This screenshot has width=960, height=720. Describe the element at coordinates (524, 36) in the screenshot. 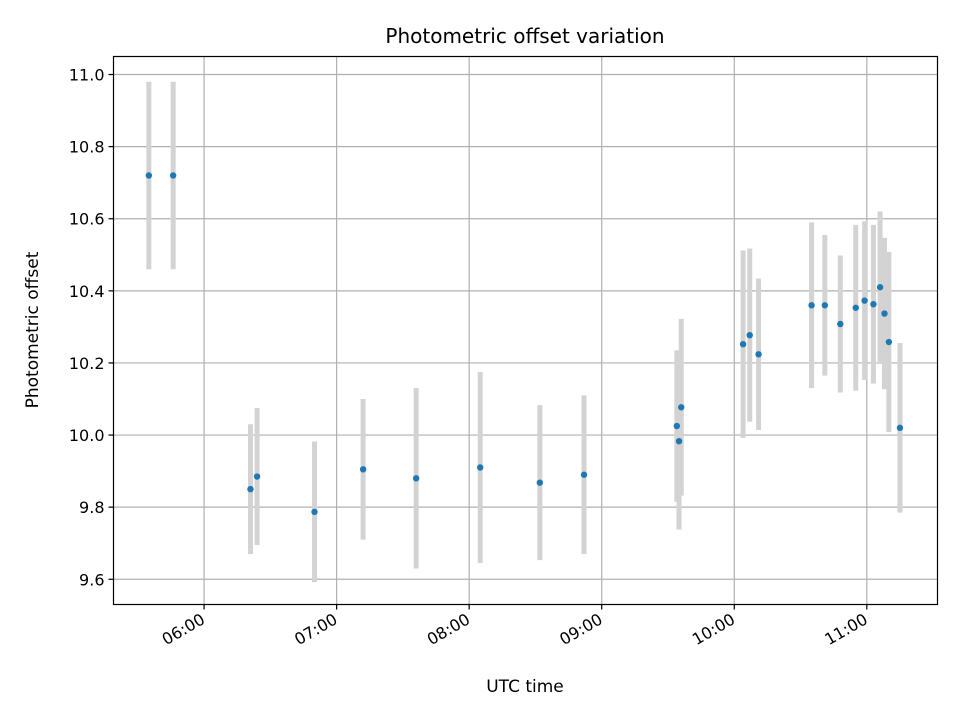

I see `chart-title: Photometric offset variation` at that location.